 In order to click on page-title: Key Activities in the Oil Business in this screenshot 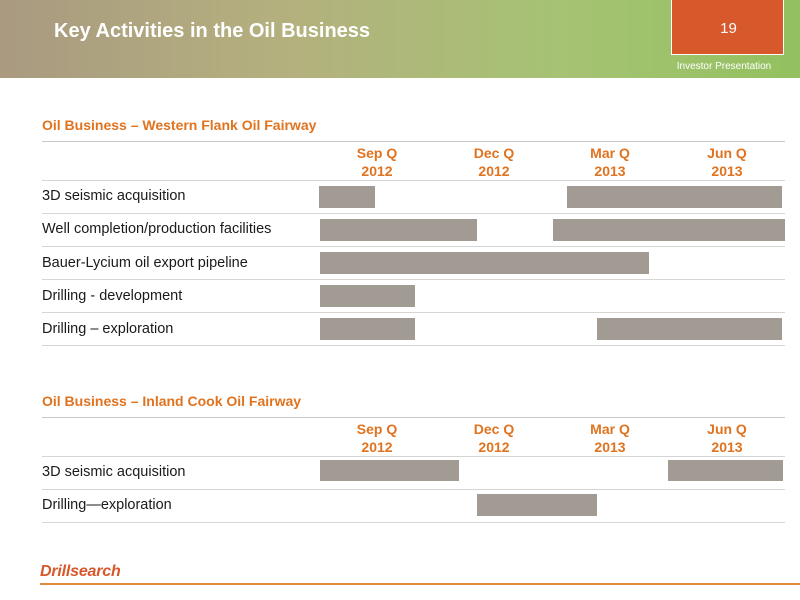, I will do `click(212, 31)`.